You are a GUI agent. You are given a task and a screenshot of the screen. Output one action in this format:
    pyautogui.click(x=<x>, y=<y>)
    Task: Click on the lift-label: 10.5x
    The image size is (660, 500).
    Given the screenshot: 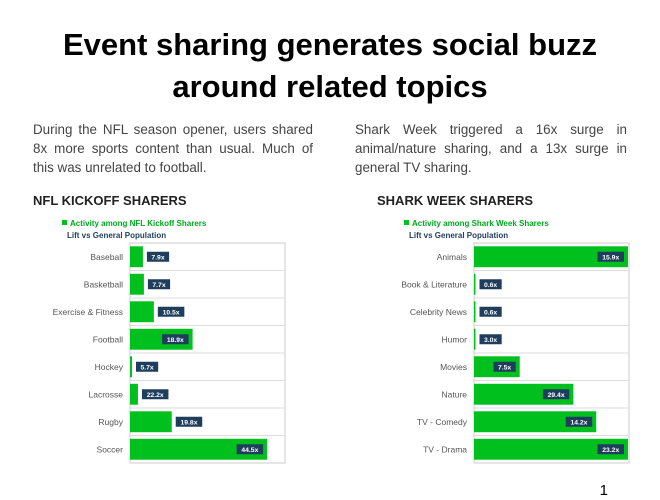 What is the action you would take?
    pyautogui.click(x=171, y=312)
    